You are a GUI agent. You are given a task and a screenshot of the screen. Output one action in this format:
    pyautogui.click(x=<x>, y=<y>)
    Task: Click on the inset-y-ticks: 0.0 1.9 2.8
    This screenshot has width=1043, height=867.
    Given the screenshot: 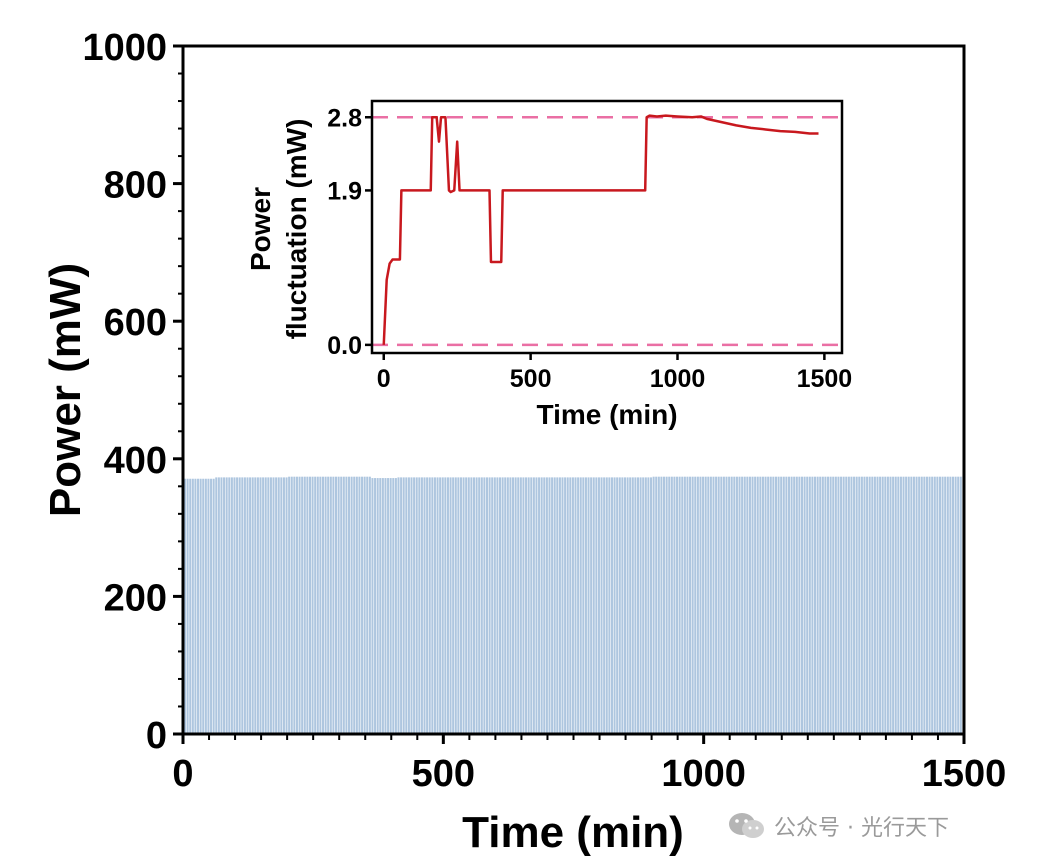 What is the action you would take?
    pyautogui.click(x=349, y=232)
    